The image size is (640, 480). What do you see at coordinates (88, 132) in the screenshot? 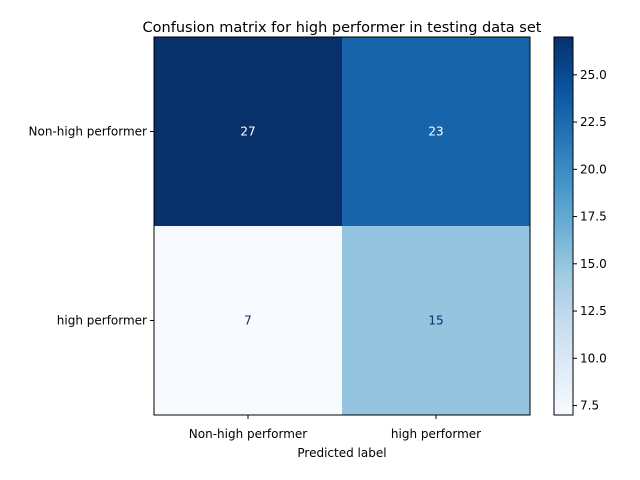
I see `y-tick-label: Non-high performer` at bounding box center [88, 132].